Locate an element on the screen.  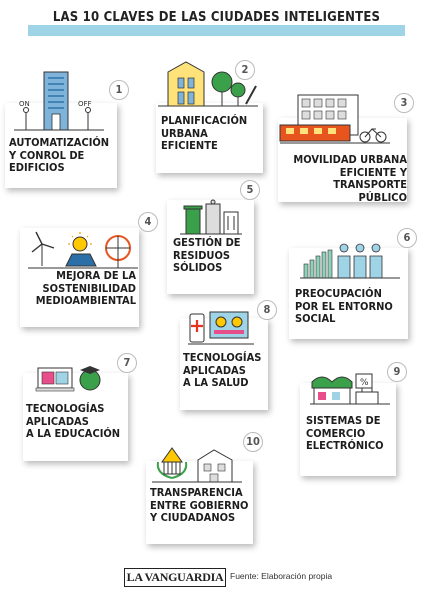
key-number-10: 10 is located at coordinates (253, 442).